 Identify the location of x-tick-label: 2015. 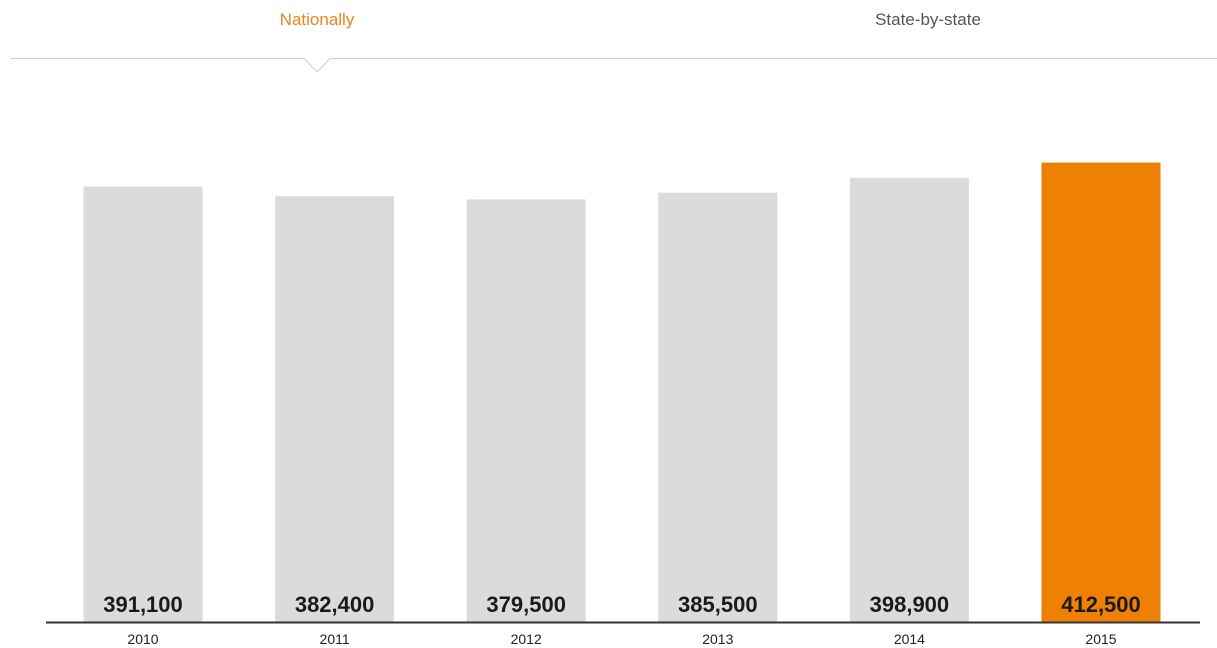
(1100, 639).